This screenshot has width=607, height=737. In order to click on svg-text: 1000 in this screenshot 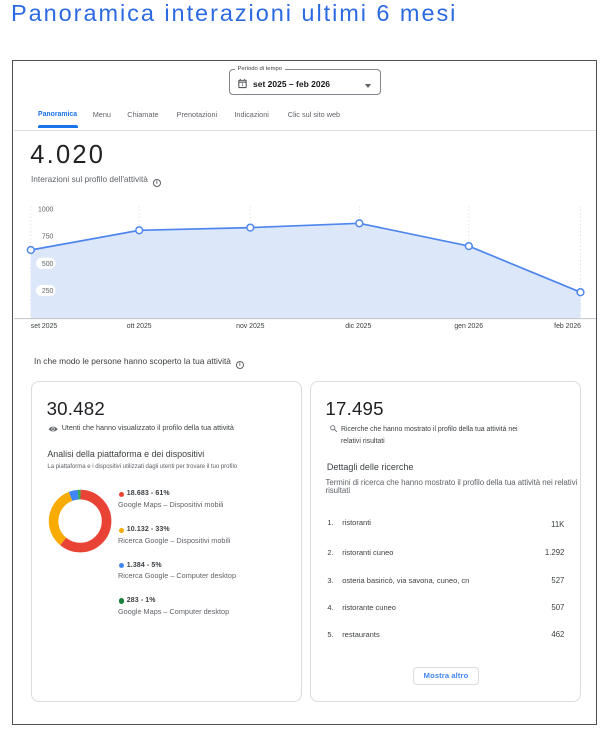, I will do `click(45, 209)`.